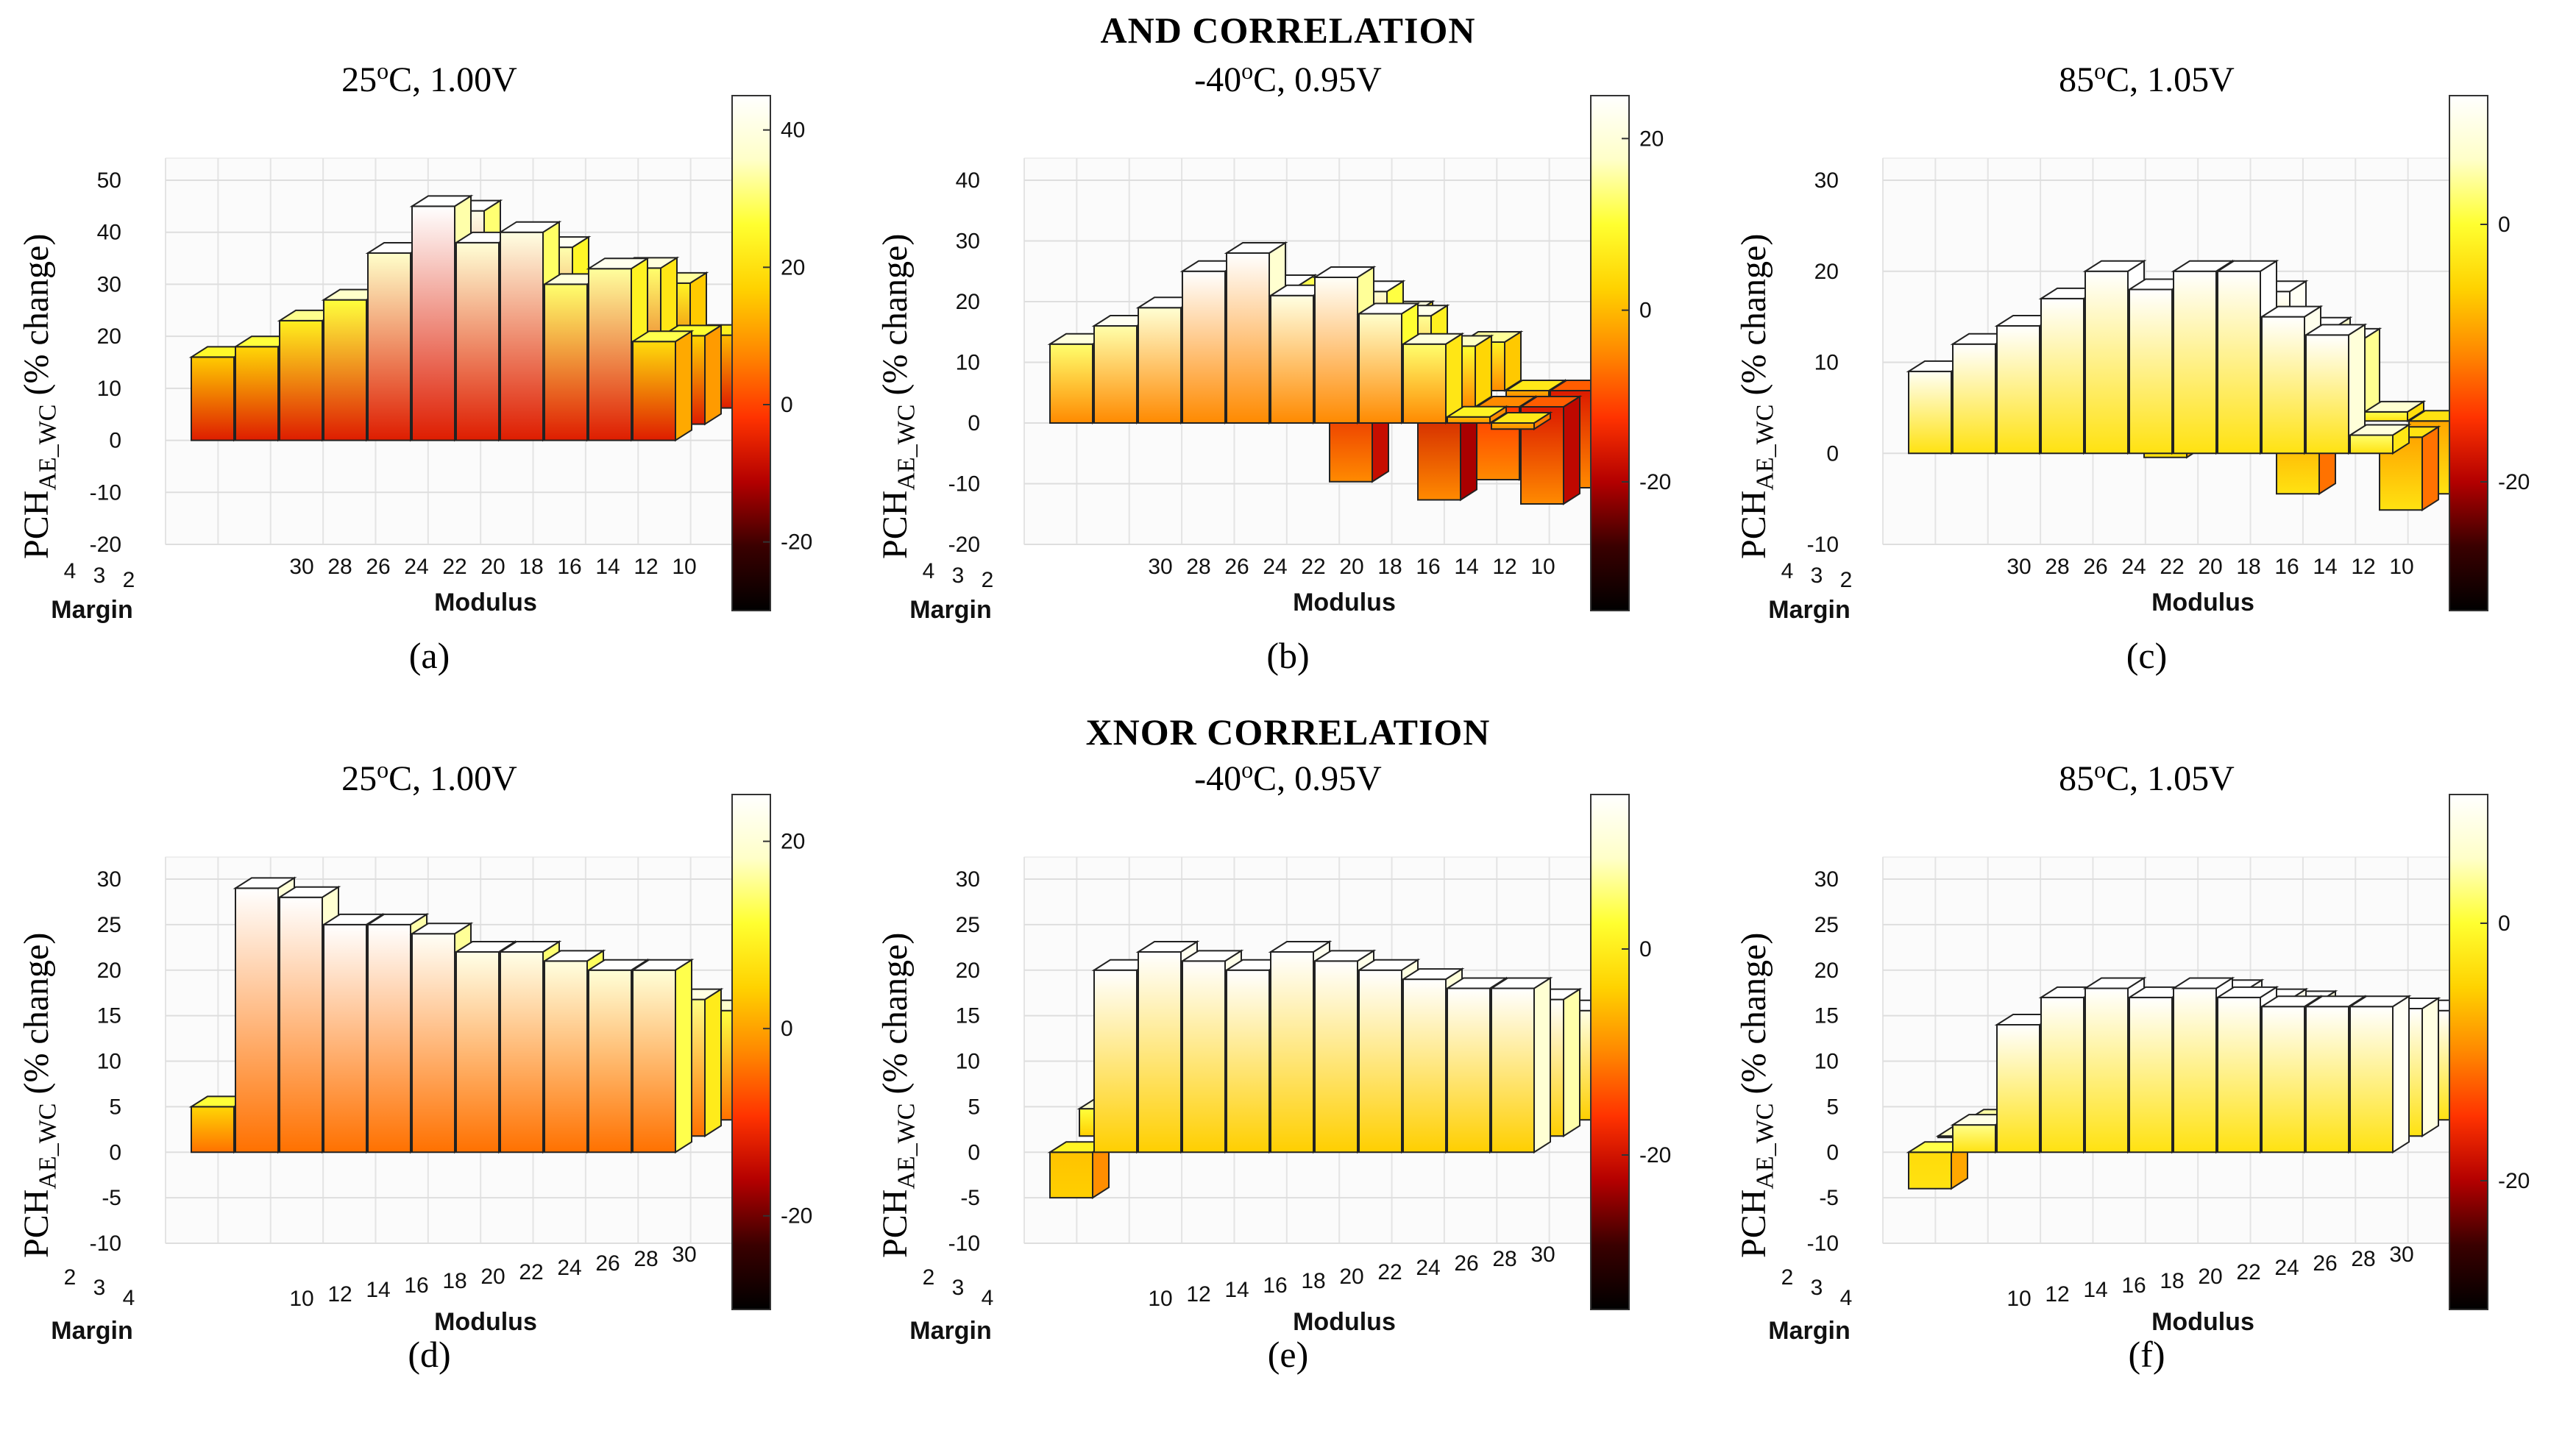  Describe the element at coordinates (2147, 655) in the screenshot. I see `panel-label: (c)` at that location.